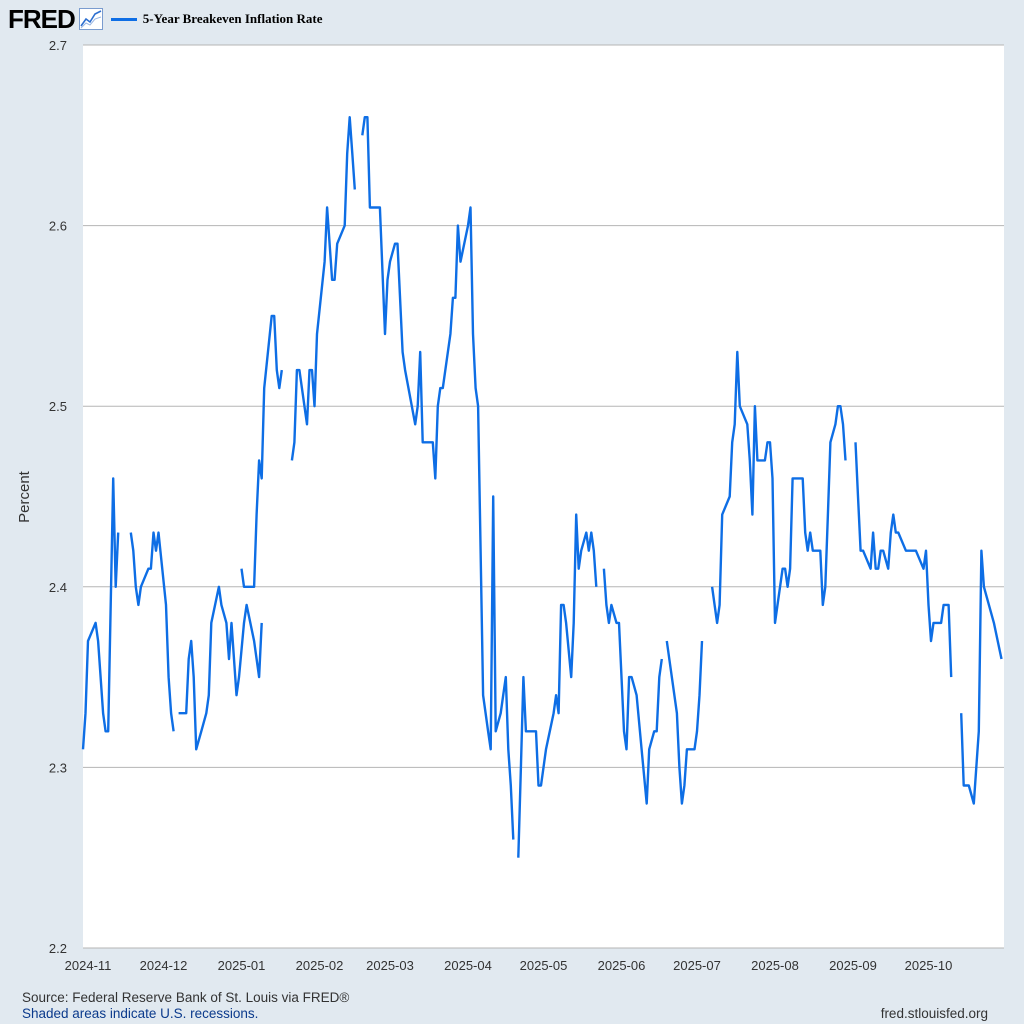 This screenshot has width=1024, height=1024. I want to click on chart-legend: 5-Year Breakeven Inflation Rate, so click(216, 19).